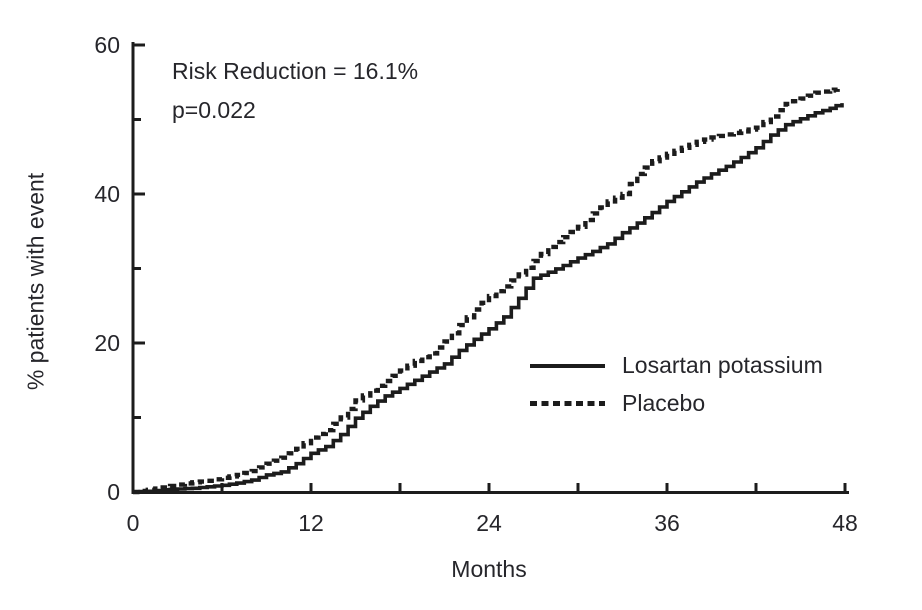  What do you see at coordinates (667, 523) in the screenshot?
I see `x-tick-label: 36` at bounding box center [667, 523].